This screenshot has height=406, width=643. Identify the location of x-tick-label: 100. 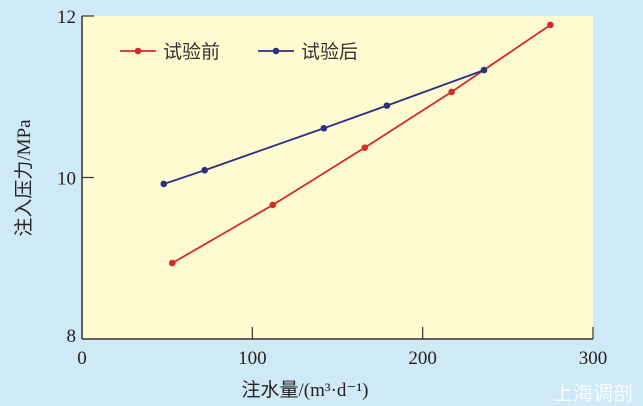
(252, 358).